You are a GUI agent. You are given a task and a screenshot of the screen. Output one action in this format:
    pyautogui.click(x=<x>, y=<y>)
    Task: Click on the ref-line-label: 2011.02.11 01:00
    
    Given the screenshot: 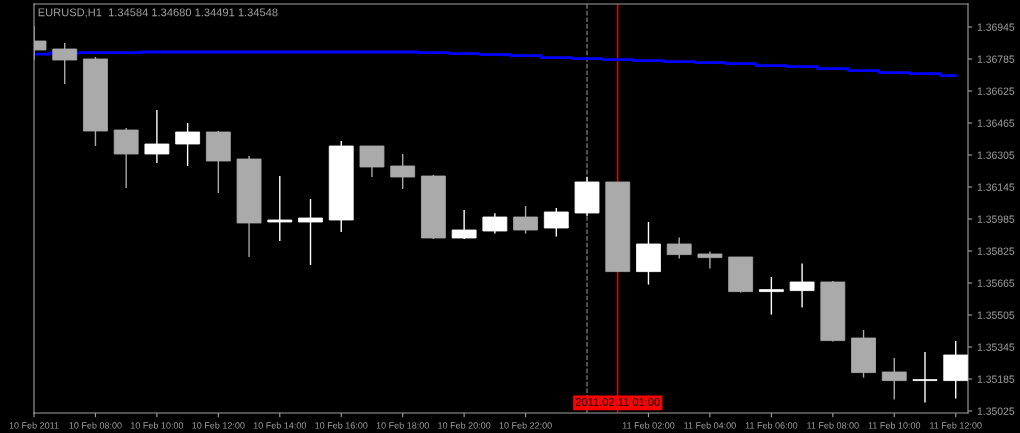 What is the action you would take?
    pyautogui.click(x=617, y=402)
    